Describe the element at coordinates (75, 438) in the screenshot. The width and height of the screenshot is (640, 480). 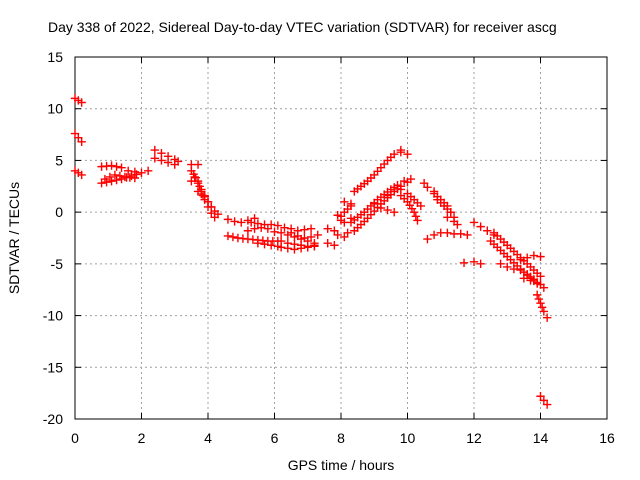
I see `x-tick-label: 0` at that location.